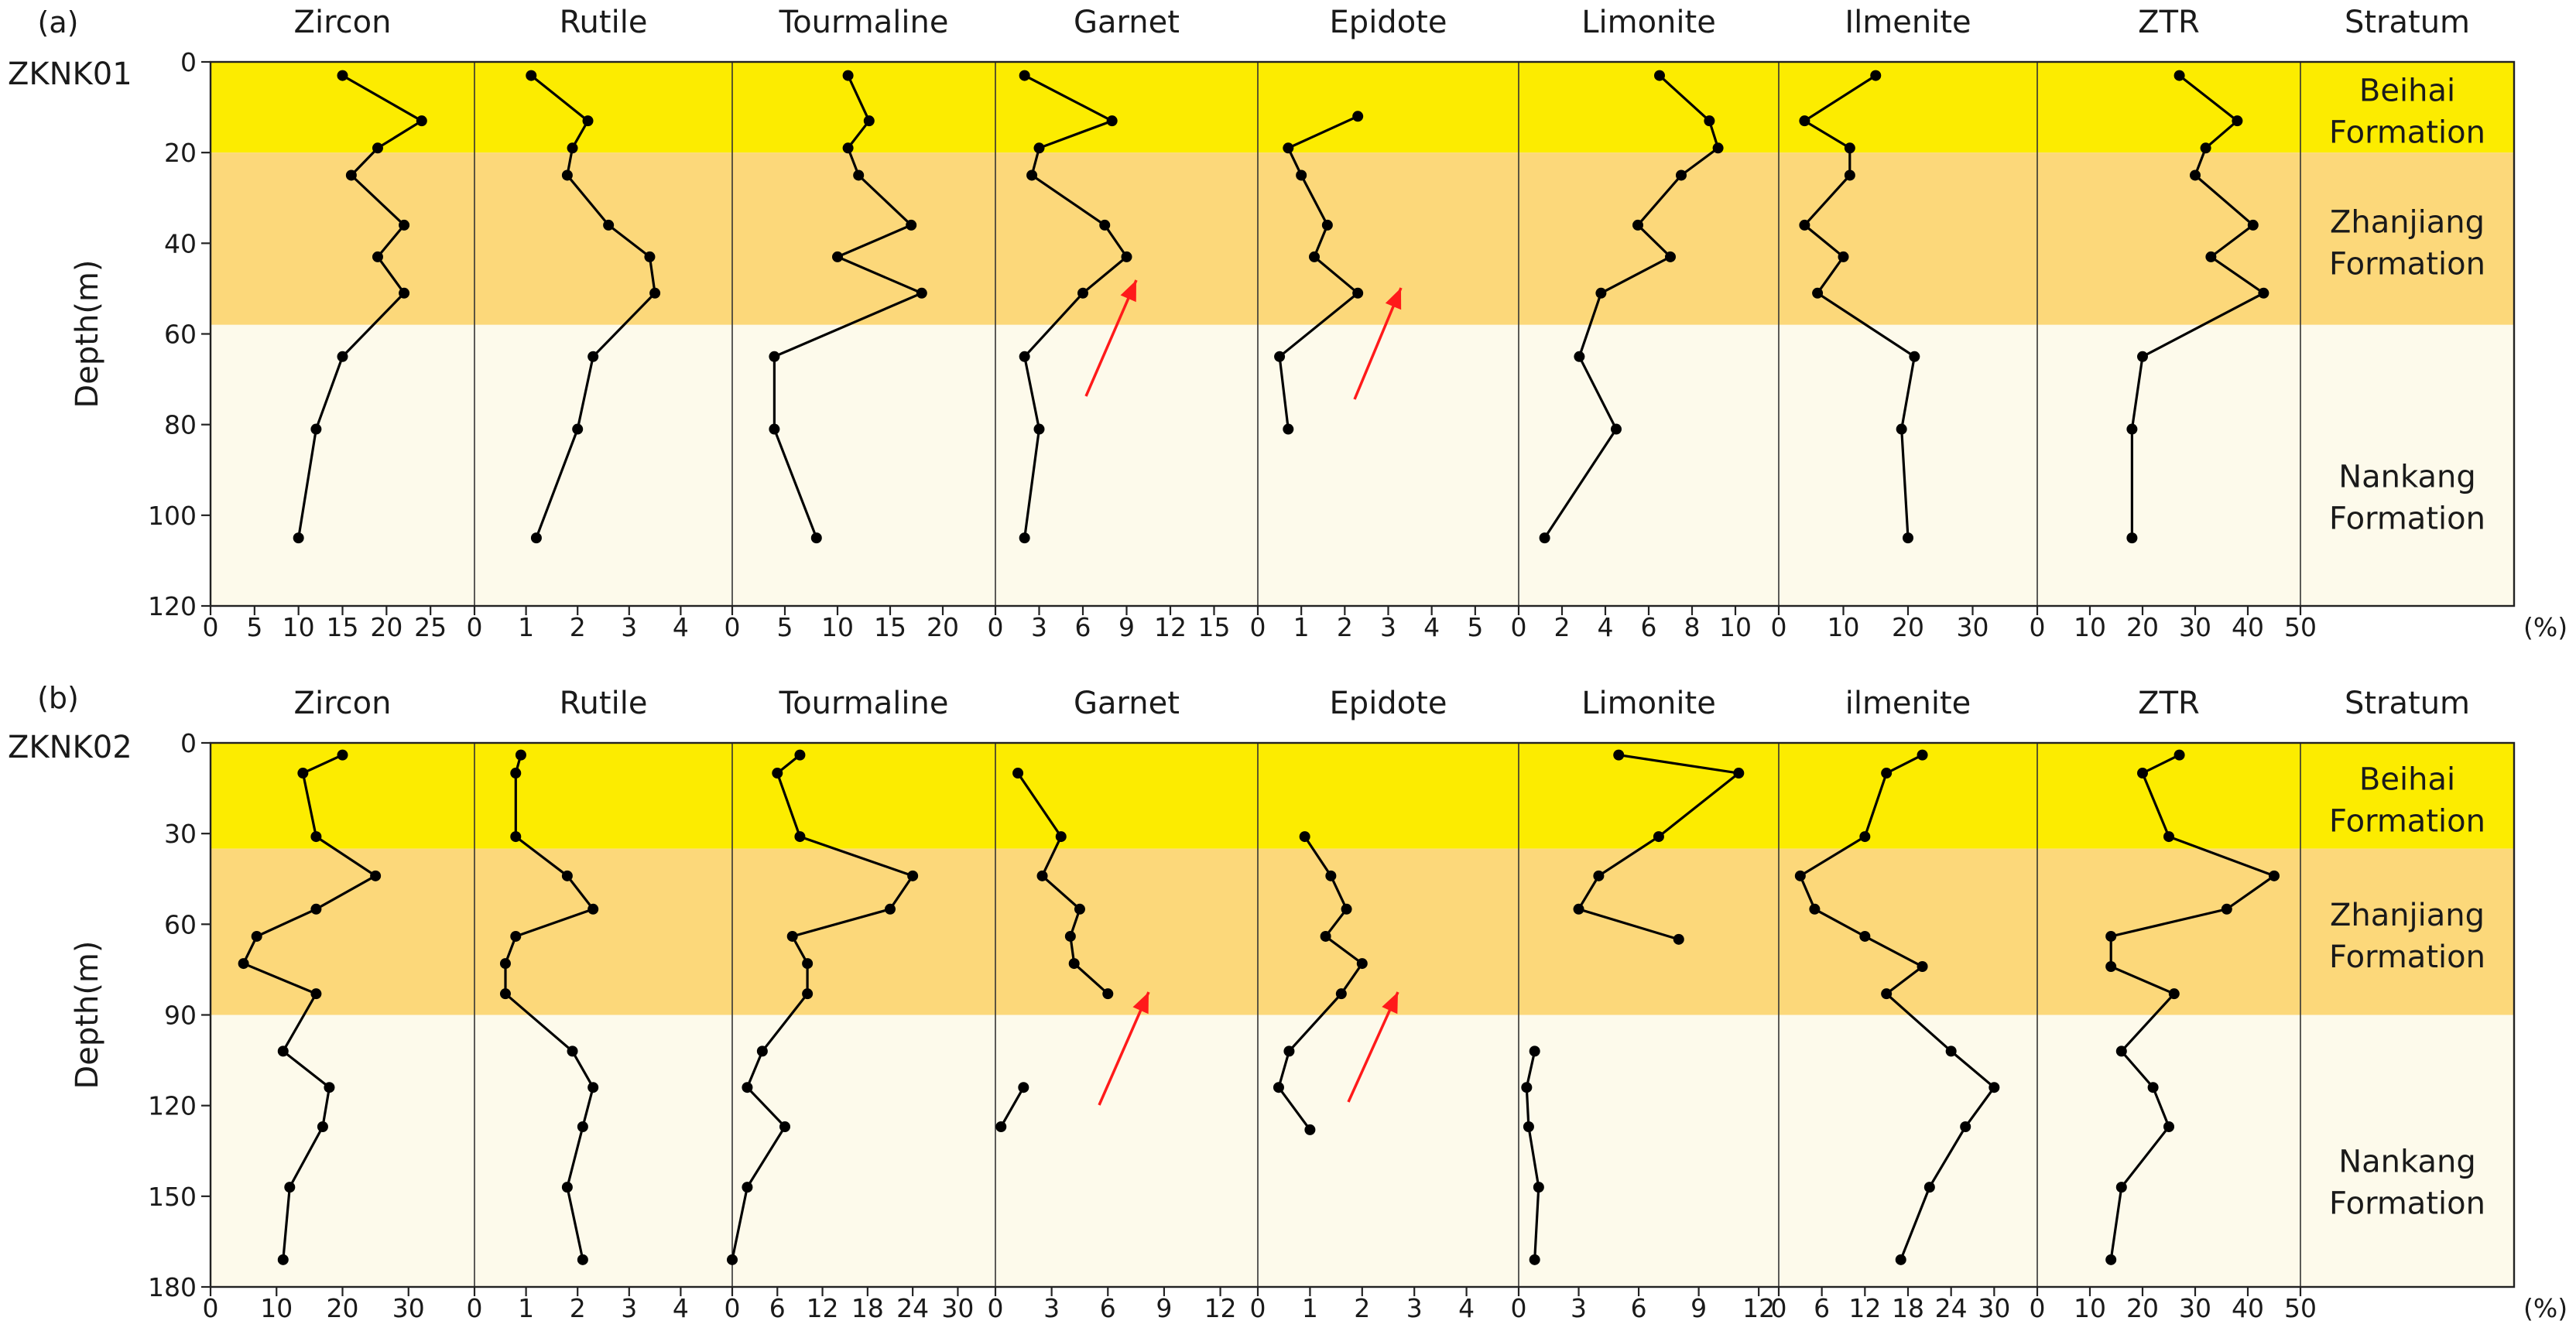 This screenshot has height=1338, width=2576. I want to click on y-tick-label: 40, so click(180, 243).